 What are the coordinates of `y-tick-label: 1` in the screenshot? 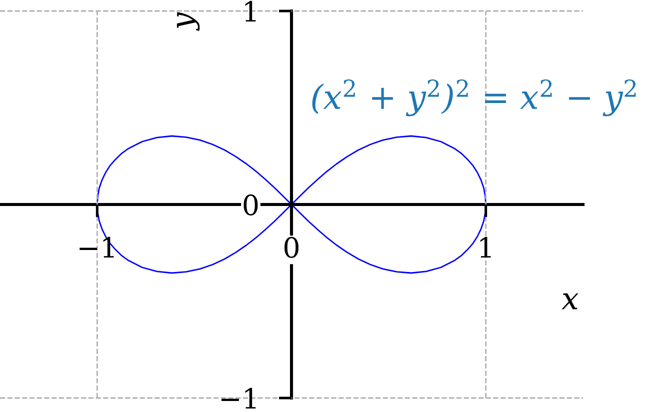 It's located at (250, 11).